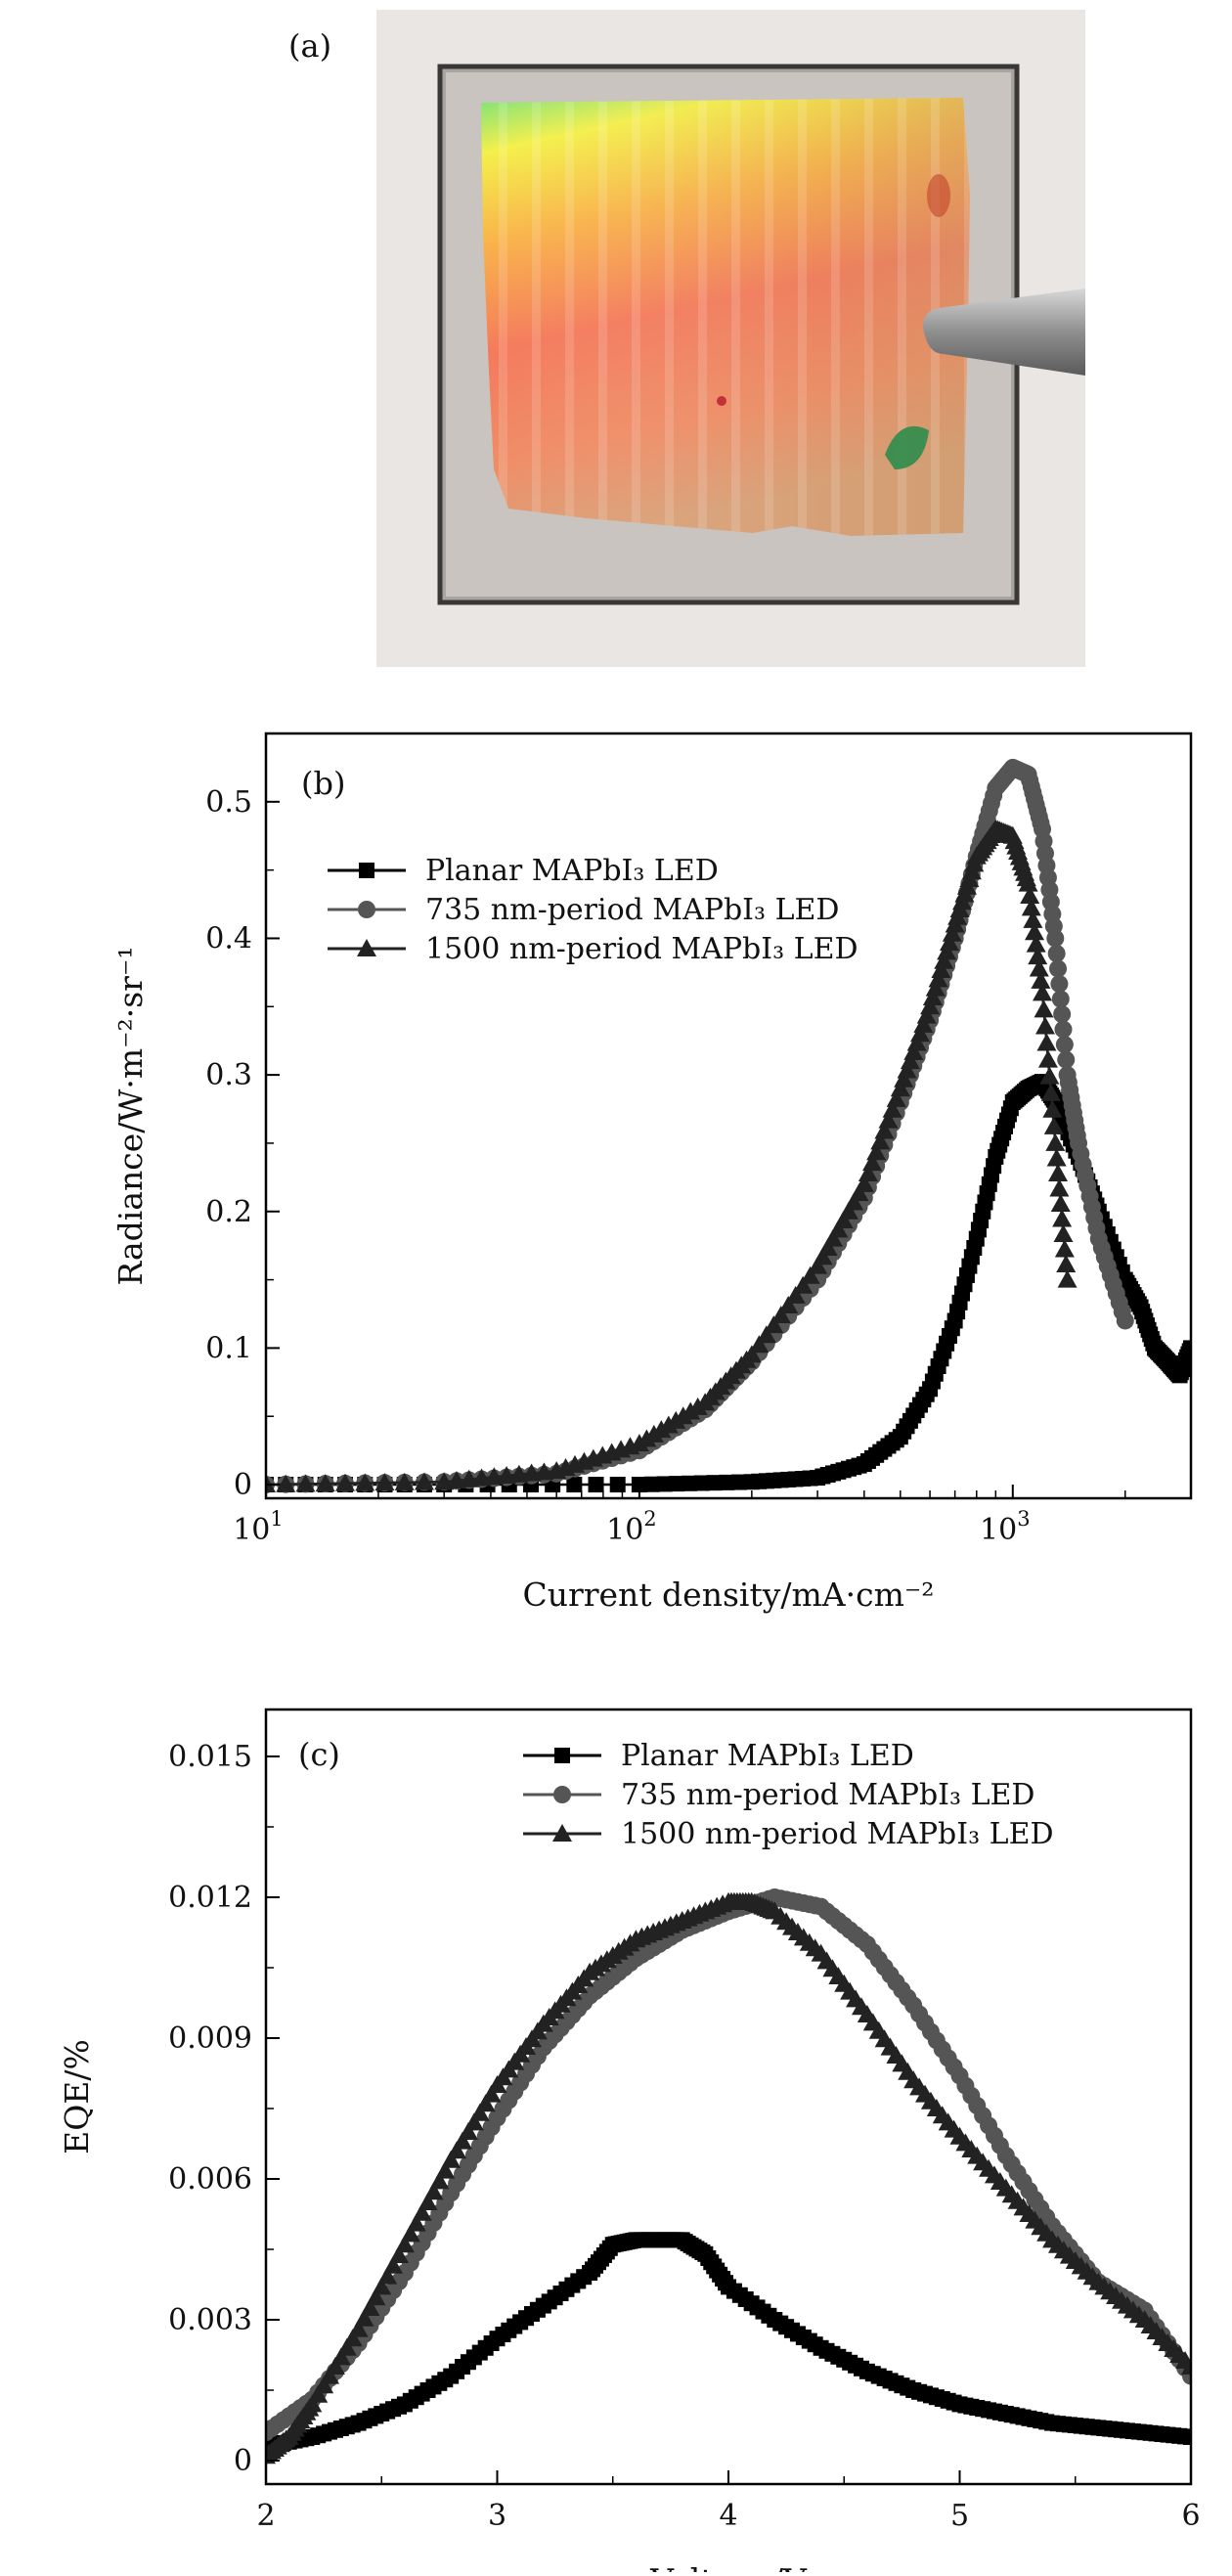  Describe the element at coordinates (210, 1898) in the screenshot. I see `eqe-y-tick-label: 0.012` at that location.